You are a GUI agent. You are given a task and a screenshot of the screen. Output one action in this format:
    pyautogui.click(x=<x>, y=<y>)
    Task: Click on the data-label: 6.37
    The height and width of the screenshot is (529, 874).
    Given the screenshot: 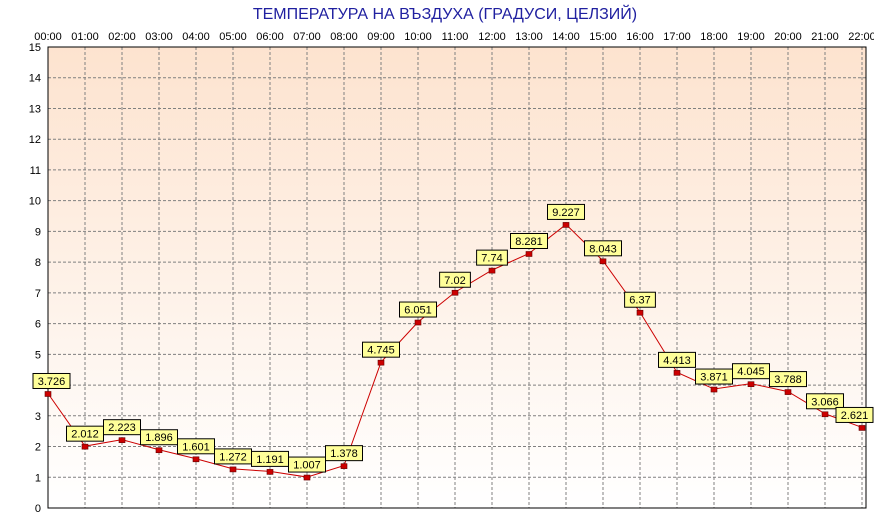 What is the action you would take?
    pyautogui.click(x=639, y=301)
    